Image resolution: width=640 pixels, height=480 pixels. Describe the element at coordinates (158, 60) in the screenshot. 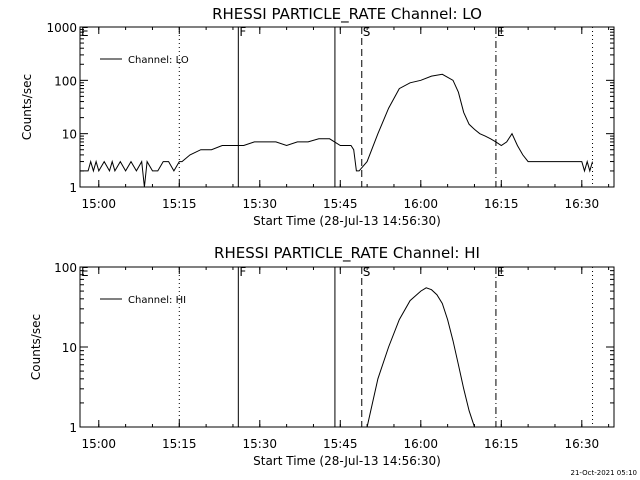

I see `legend-label: Channel: LO` at that location.